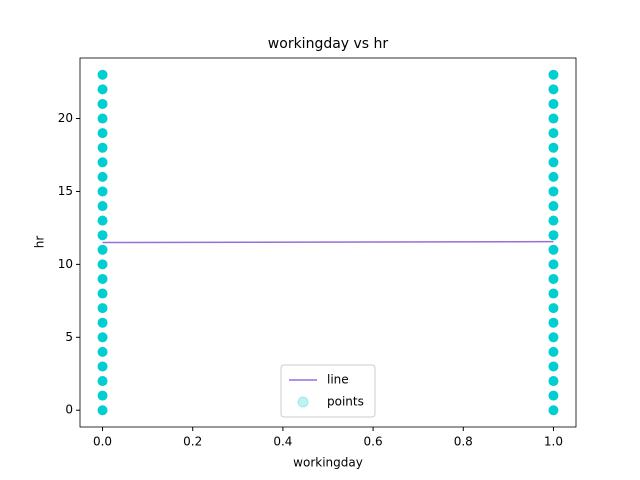 The width and height of the screenshot is (640, 480). What do you see at coordinates (40, 242) in the screenshot?
I see `y-axis-label: hr` at bounding box center [40, 242].